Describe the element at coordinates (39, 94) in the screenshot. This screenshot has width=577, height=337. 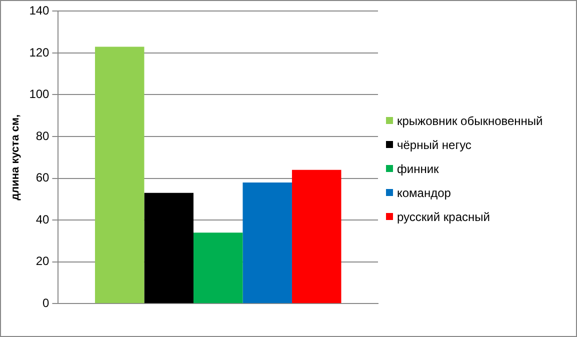
I see `y-tick-label: 100` at that location.